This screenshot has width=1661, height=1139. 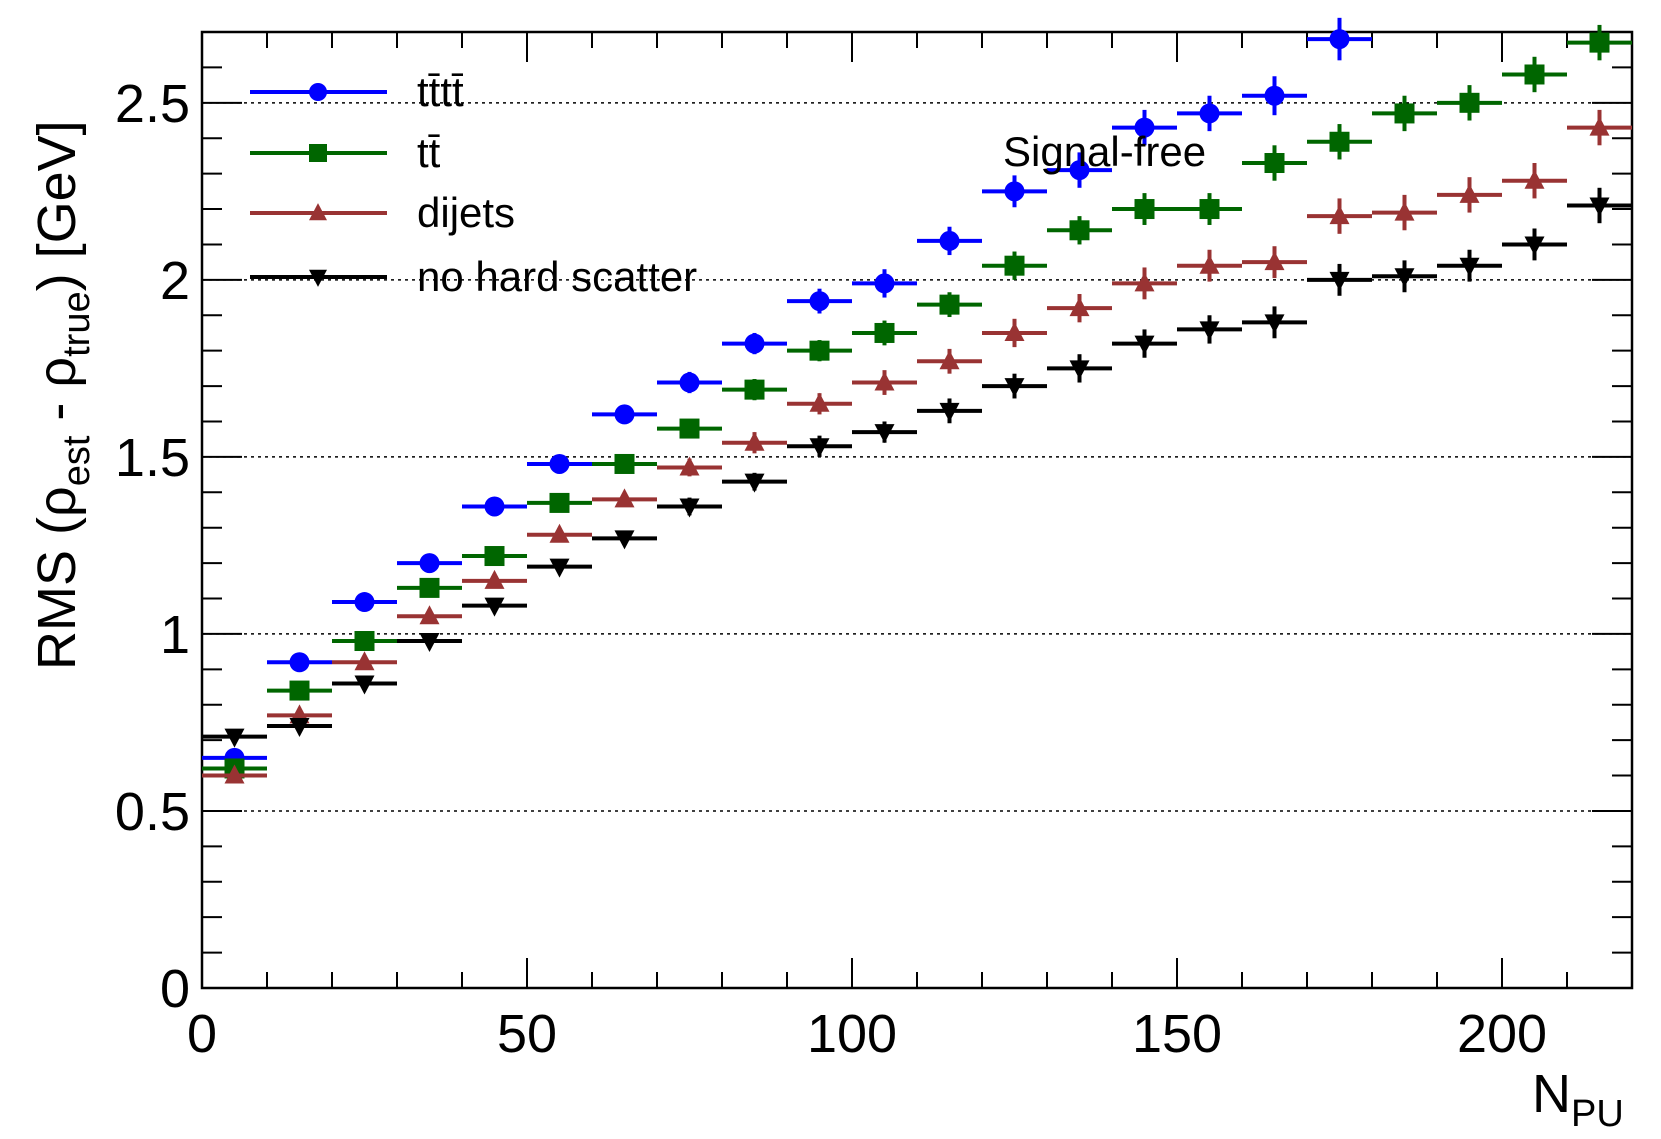 I want to click on x-tick-label: 0, so click(x=202, y=1034).